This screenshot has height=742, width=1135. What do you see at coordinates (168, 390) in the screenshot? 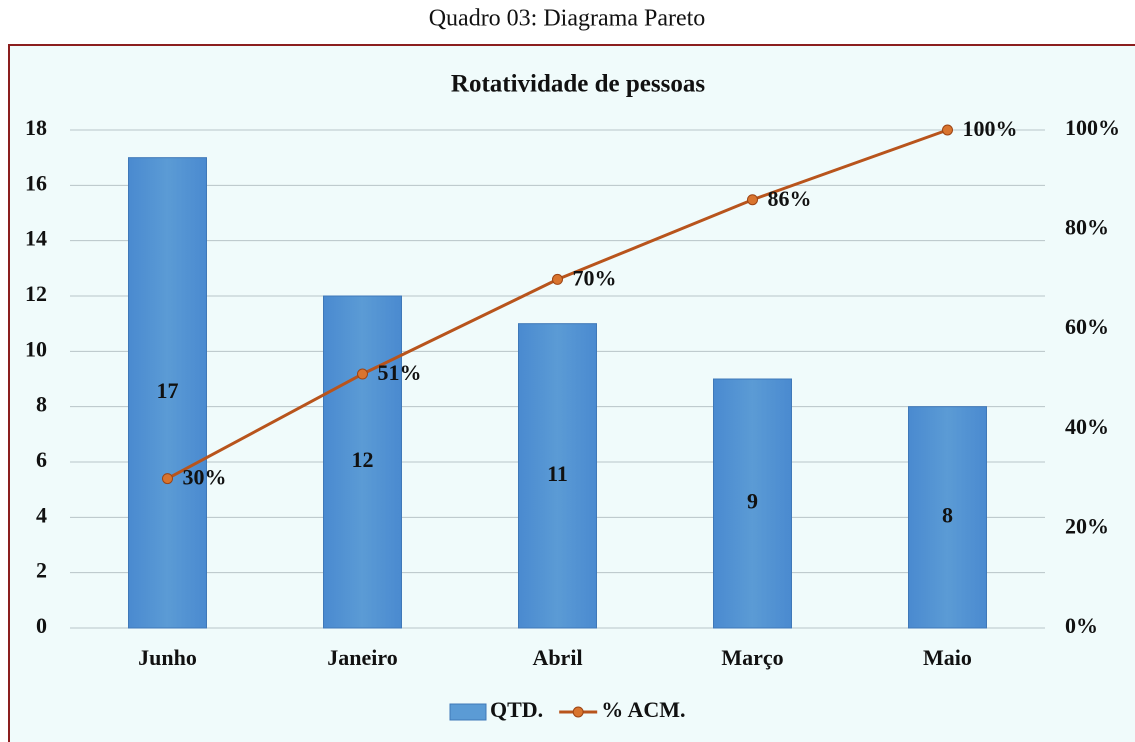
I see `bar-label: 17` at bounding box center [168, 390].